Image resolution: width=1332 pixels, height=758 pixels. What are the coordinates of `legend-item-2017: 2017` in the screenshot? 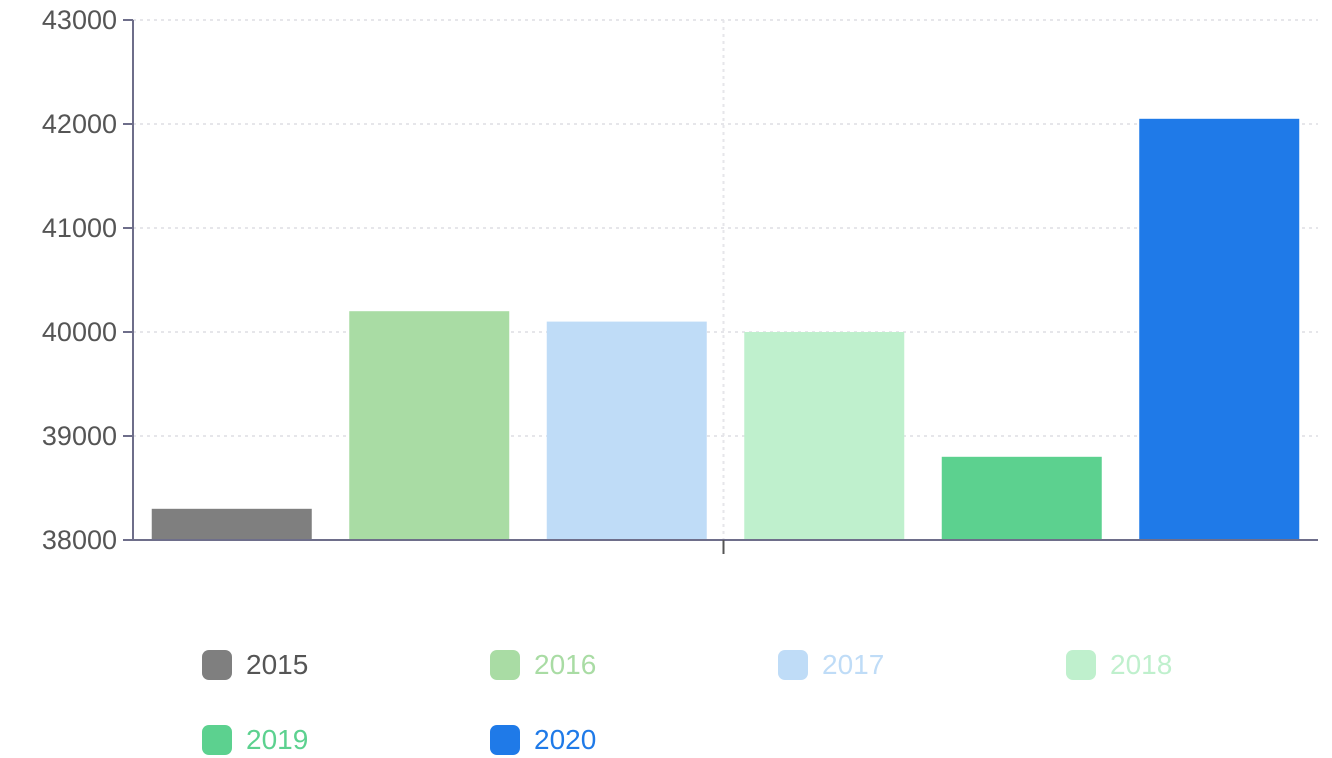 It's located at (831, 665).